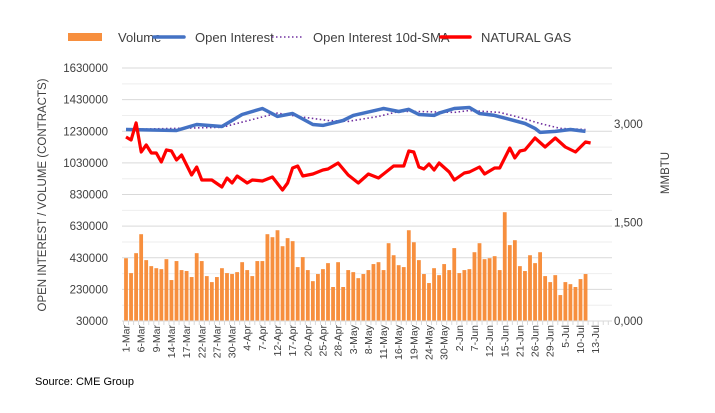 The image size is (715, 413). I want to click on x-tick-label: 30-Mar, so click(233, 342).